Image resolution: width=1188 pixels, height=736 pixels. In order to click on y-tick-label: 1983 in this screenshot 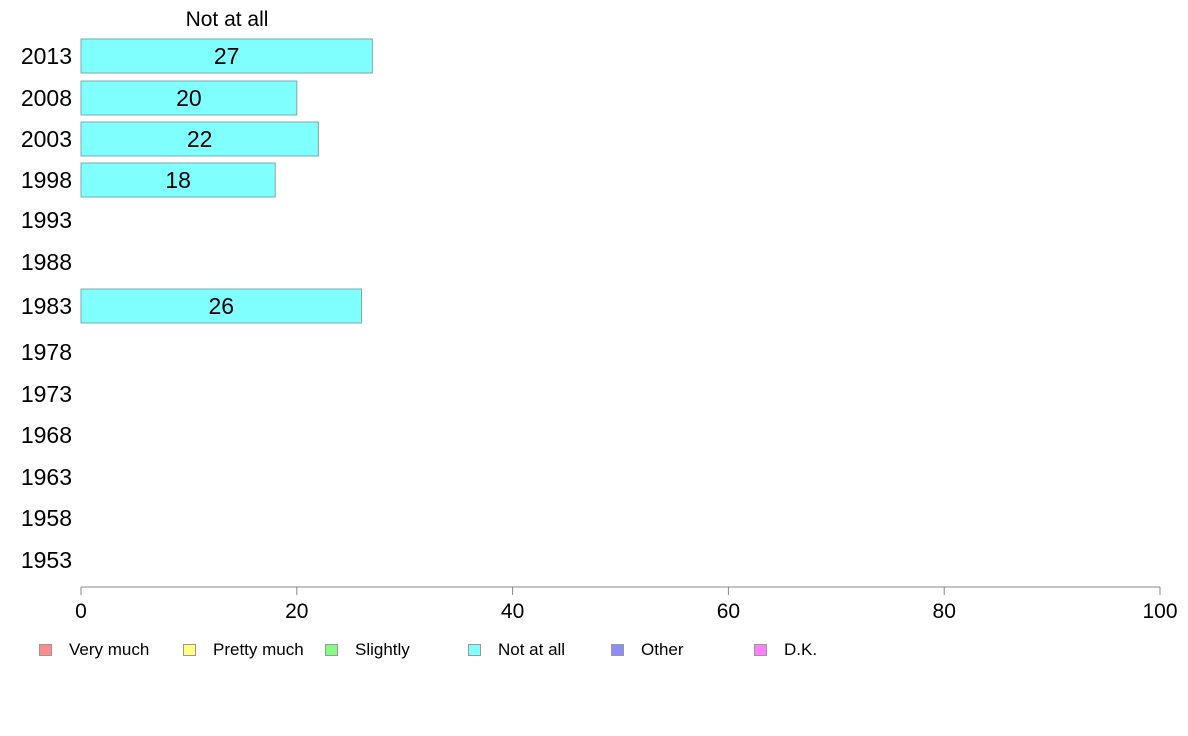, I will do `click(46, 306)`.